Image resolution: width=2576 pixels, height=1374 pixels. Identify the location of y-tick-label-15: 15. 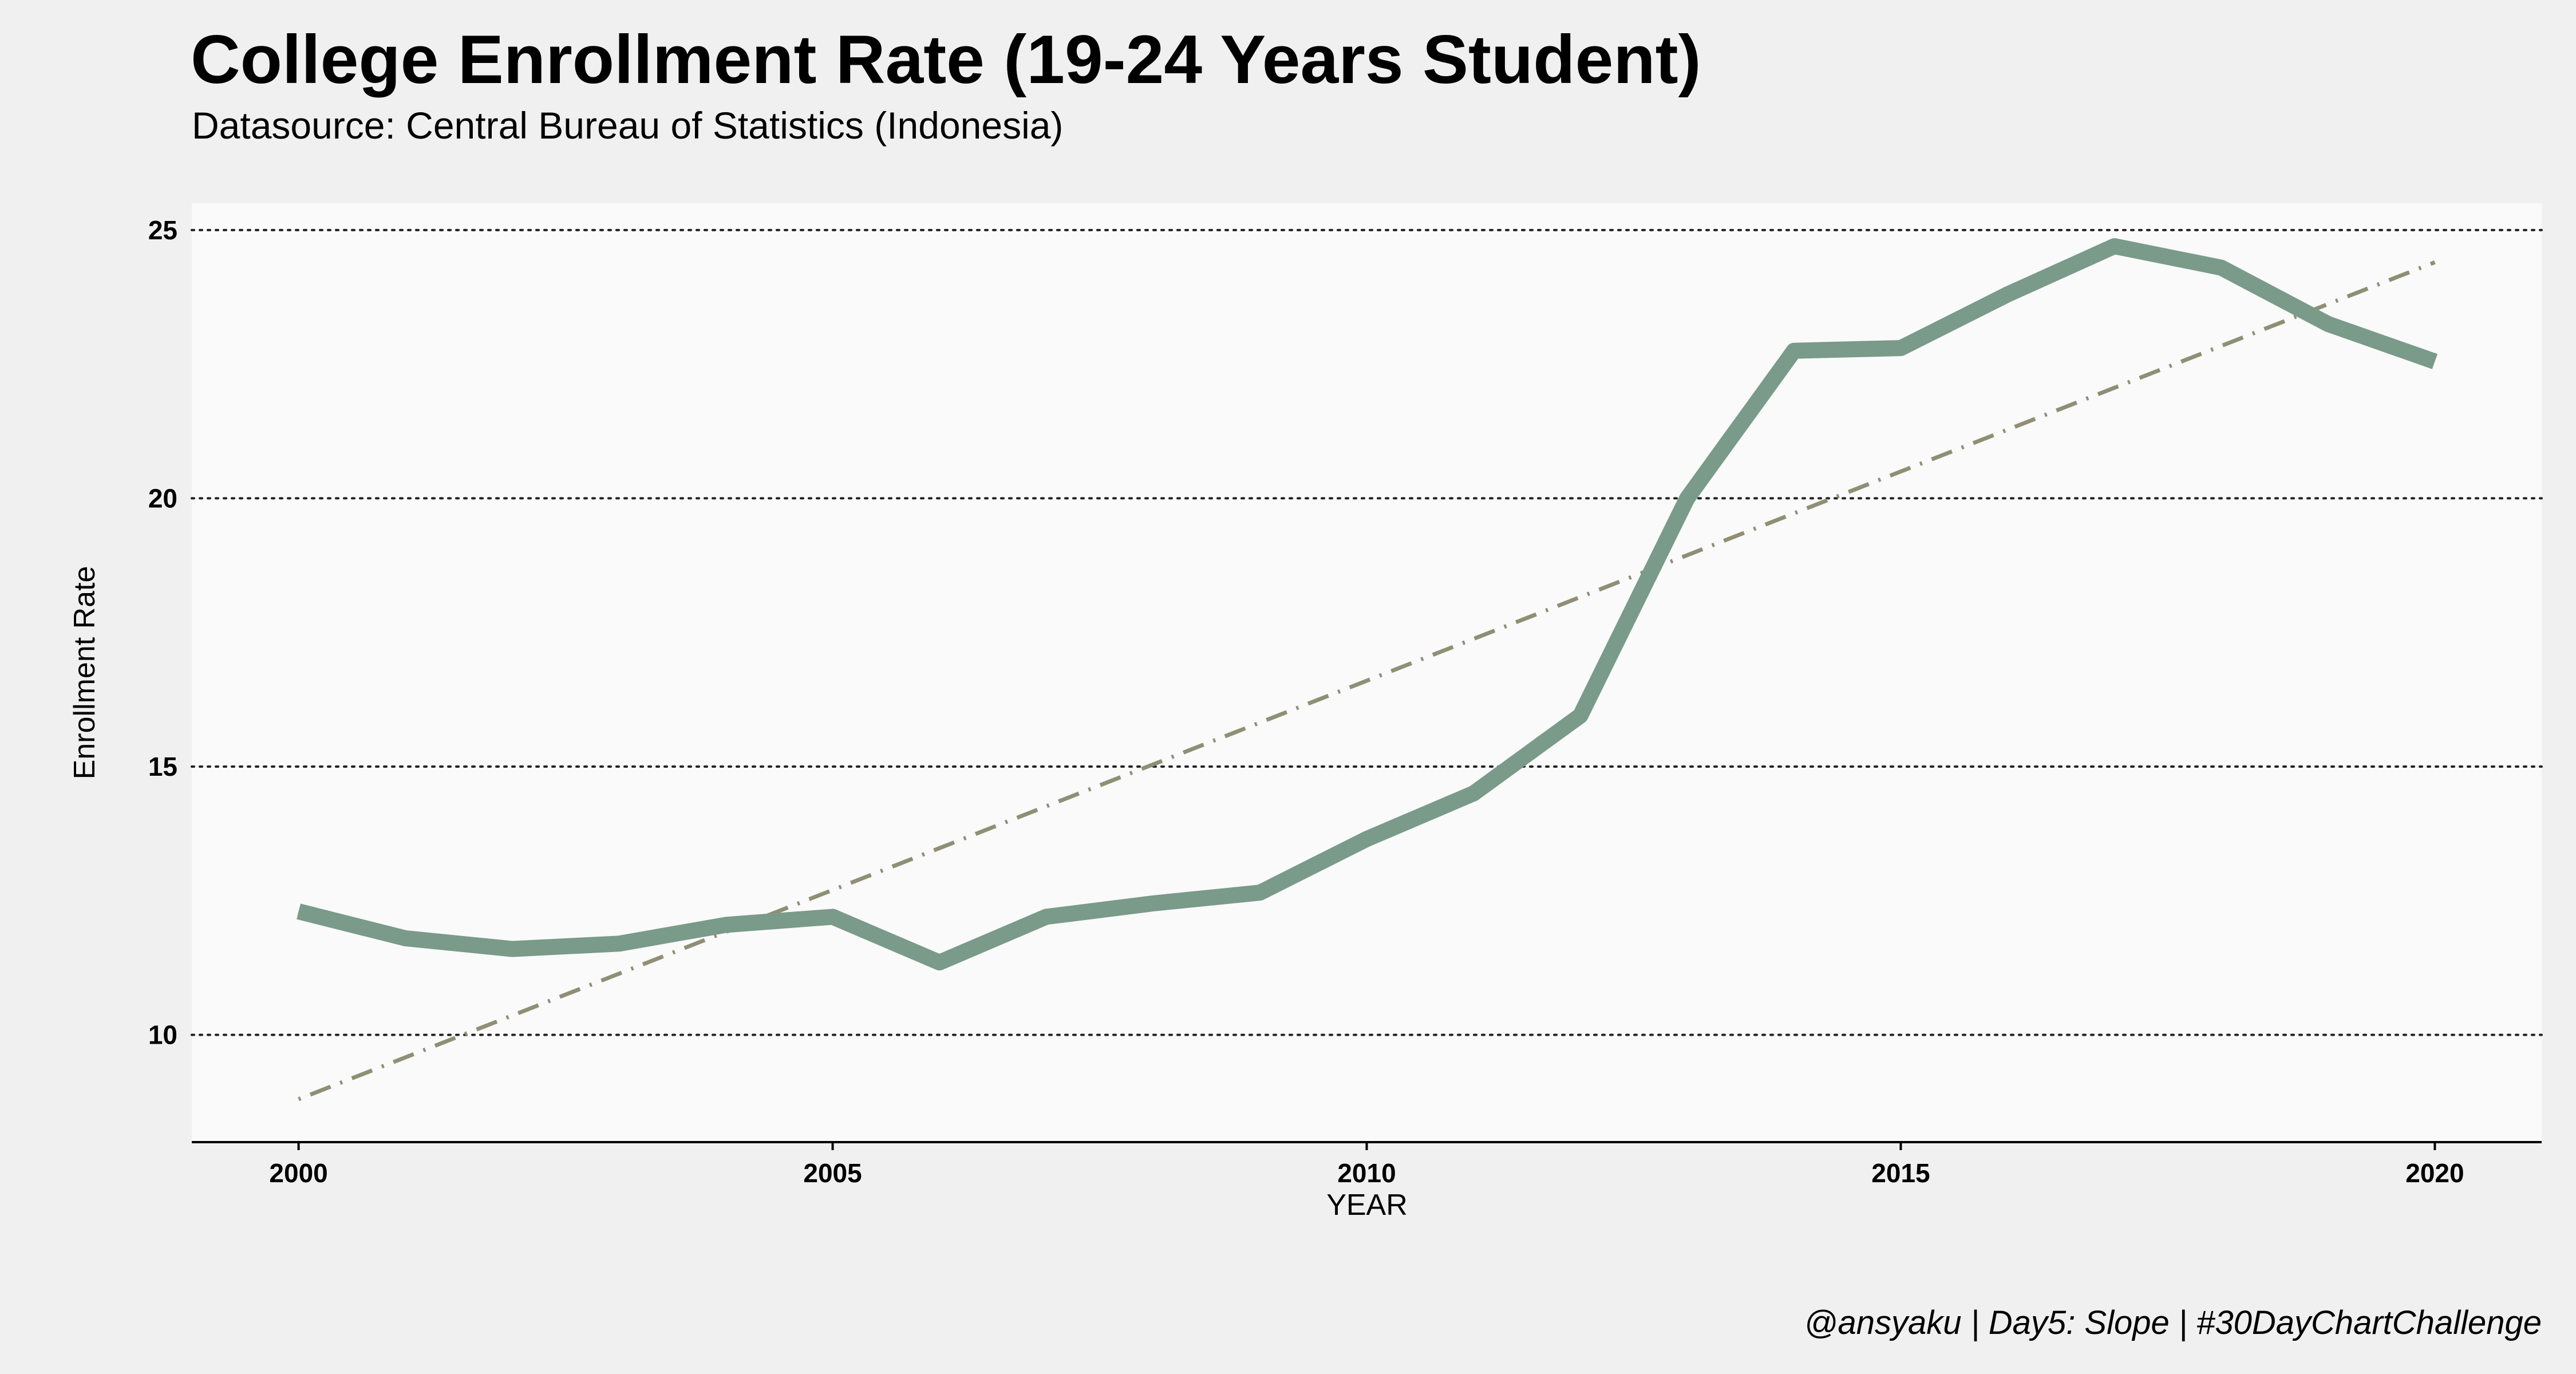
(162, 766).